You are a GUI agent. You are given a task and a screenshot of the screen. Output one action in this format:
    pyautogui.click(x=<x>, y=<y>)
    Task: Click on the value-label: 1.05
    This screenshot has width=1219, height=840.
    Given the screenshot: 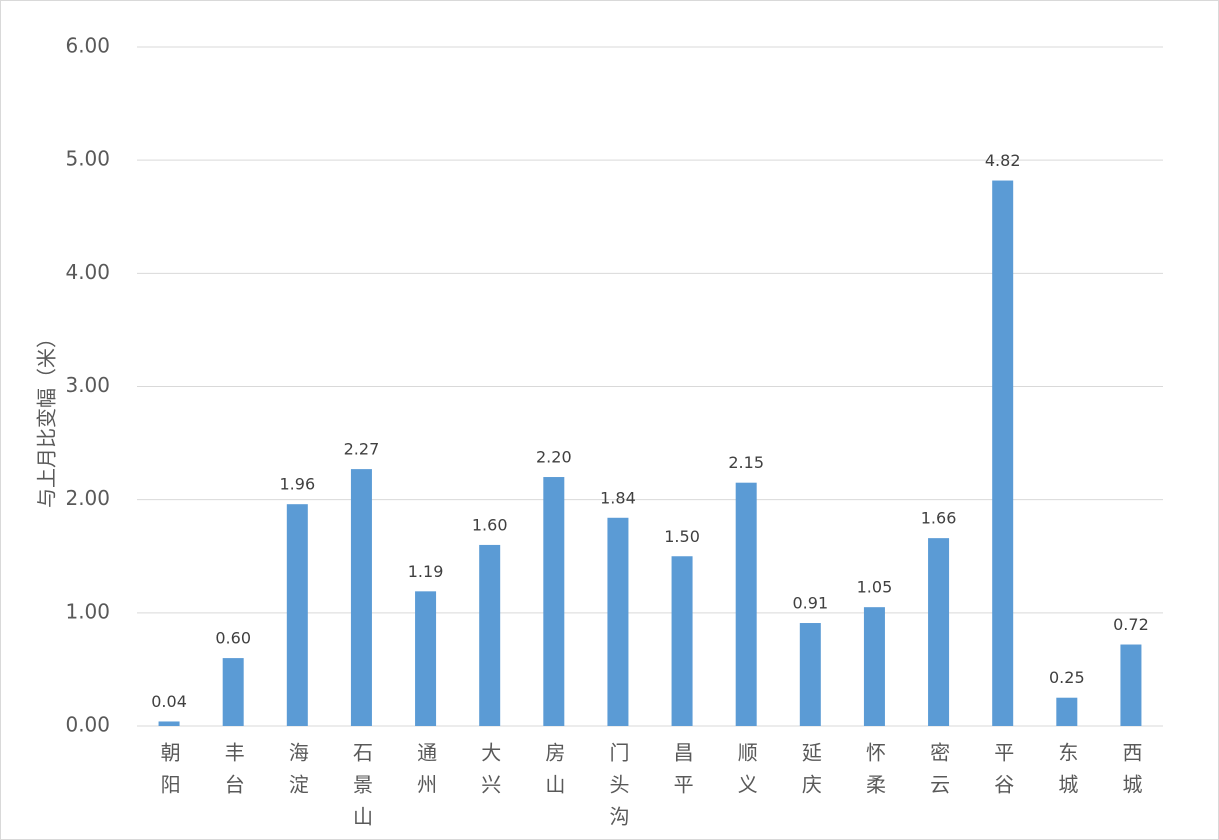 What is the action you would take?
    pyautogui.click(x=875, y=587)
    